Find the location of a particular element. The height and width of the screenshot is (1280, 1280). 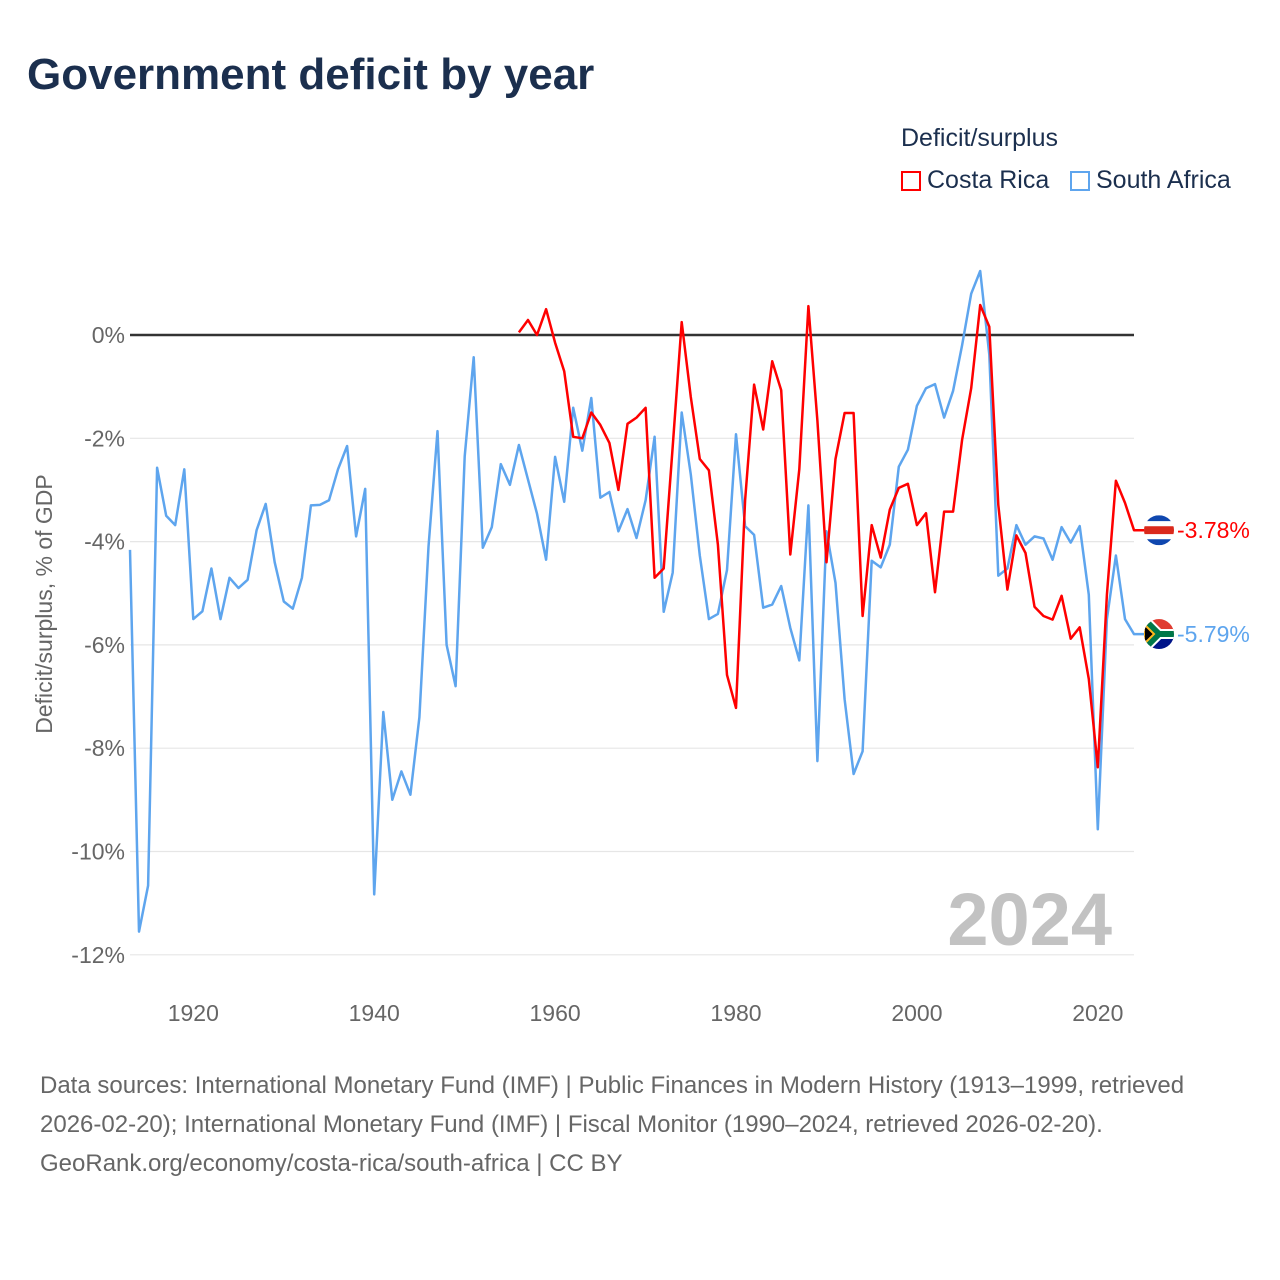

y-tick-label: -2% is located at coordinates (104, 438).